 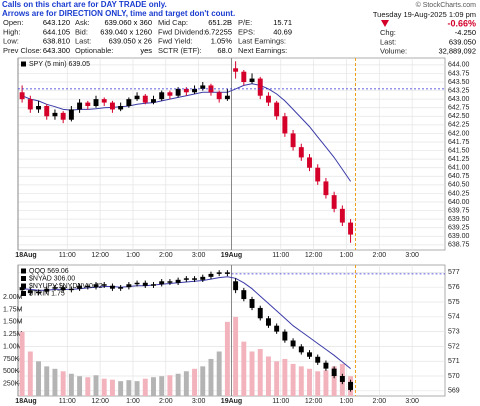 What do you see at coordinates (282, 31) in the screenshot?
I see `field-value: 40.69` at bounding box center [282, 31].